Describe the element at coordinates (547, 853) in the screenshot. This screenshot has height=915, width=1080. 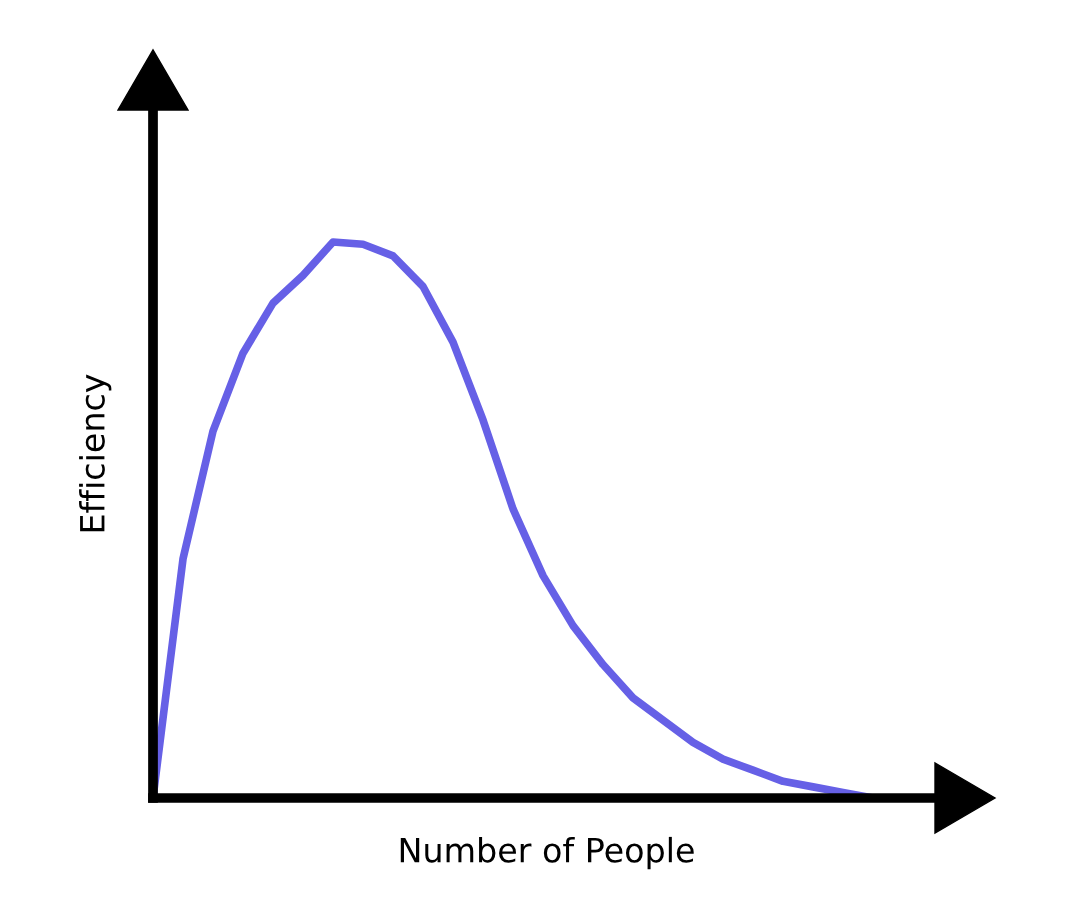
I see `x-axis-title: Number of People` at that location.